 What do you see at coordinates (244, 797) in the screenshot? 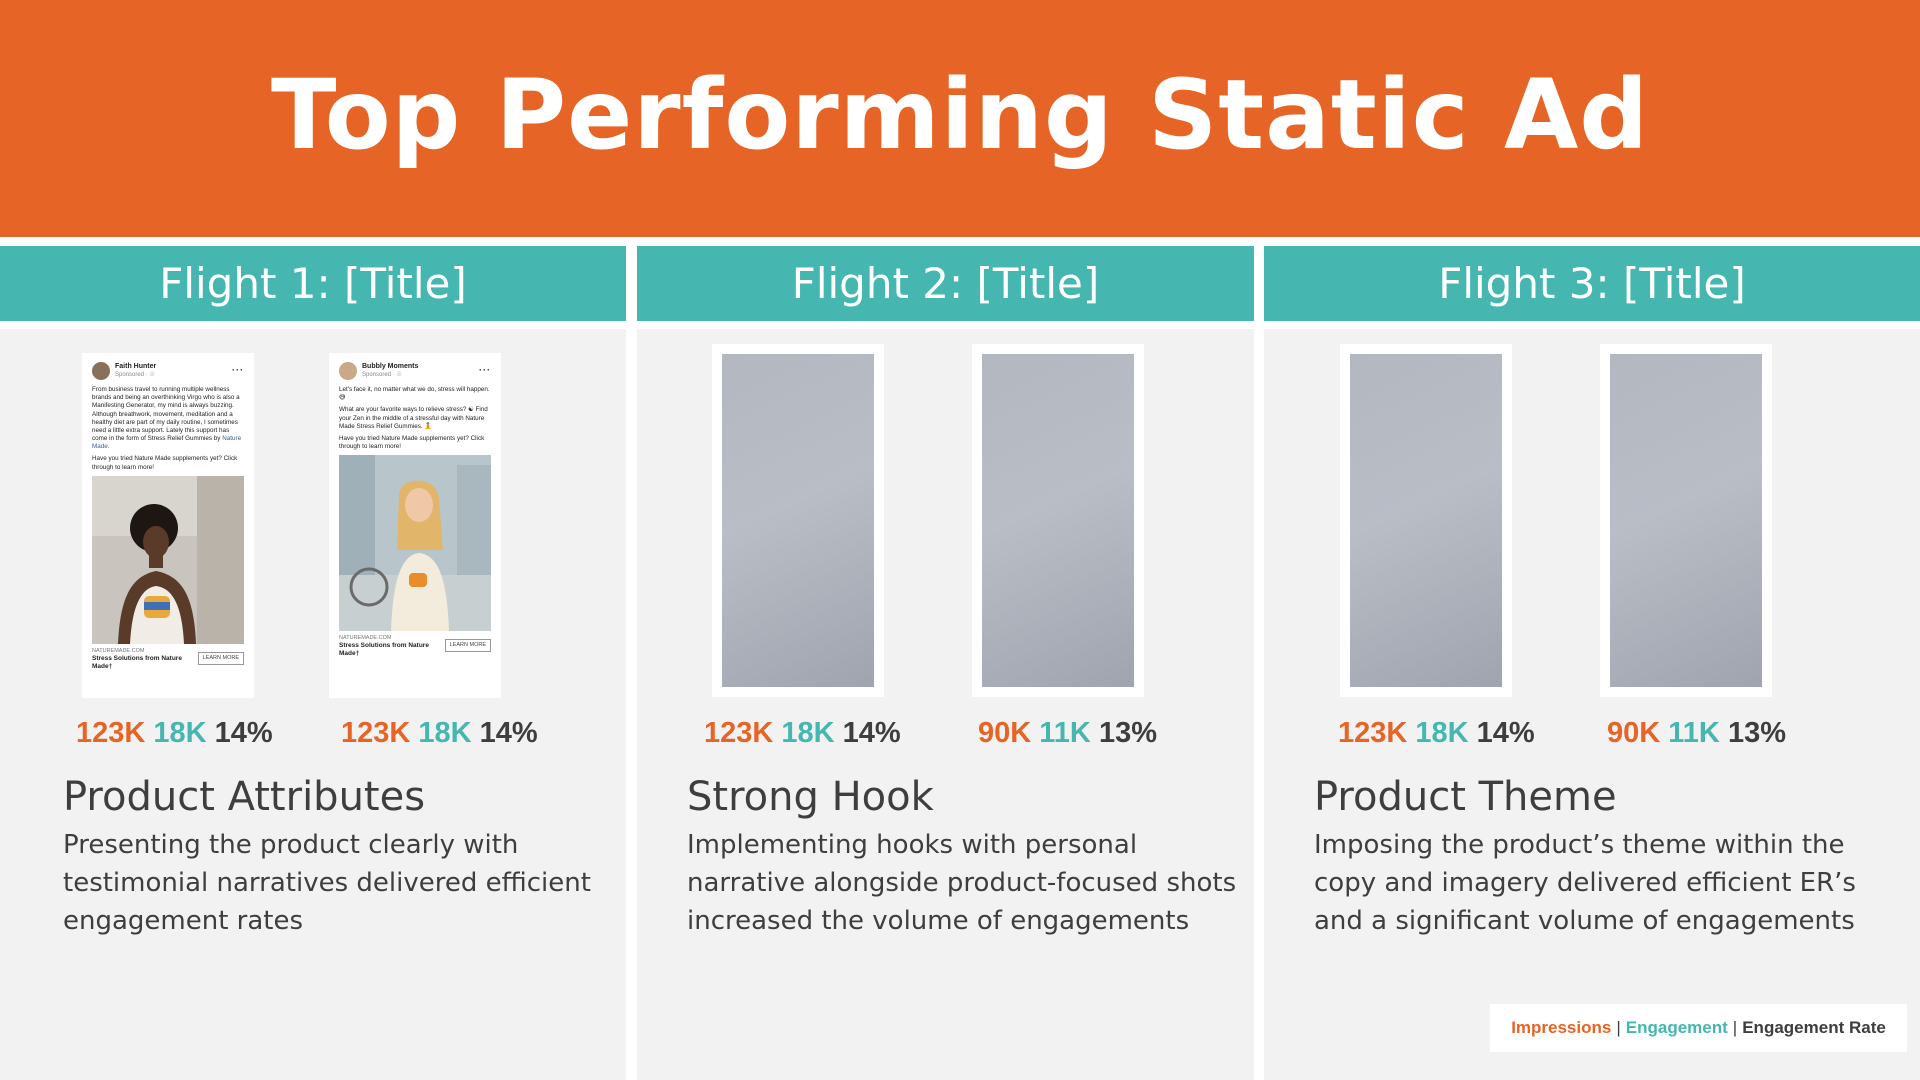
I see `theme-title: Product Attributes` at bounding box center [244, 797].